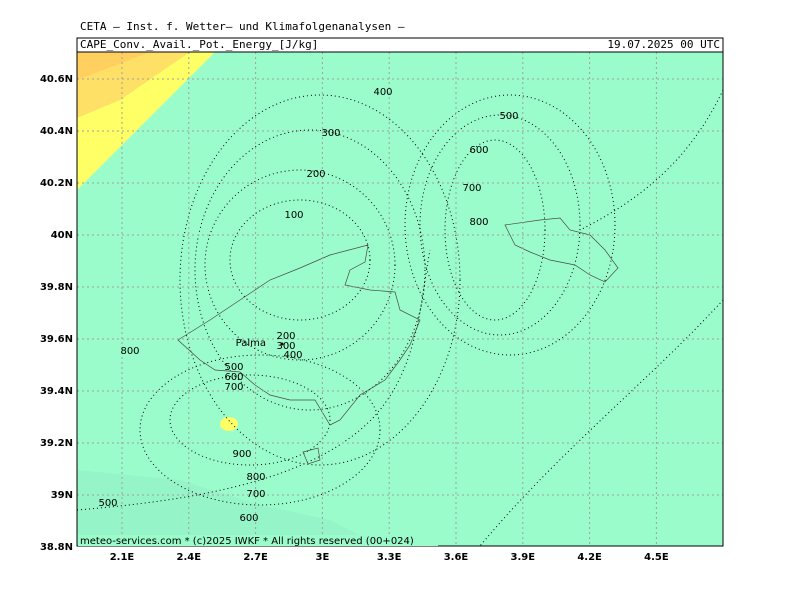 Image resolution: width=800 pixels, height=600 pixels. What do you see at coordinates (56, 131) in the screenshot?
I see `lat-label: 40.4N` at bounding box center [56, 131].